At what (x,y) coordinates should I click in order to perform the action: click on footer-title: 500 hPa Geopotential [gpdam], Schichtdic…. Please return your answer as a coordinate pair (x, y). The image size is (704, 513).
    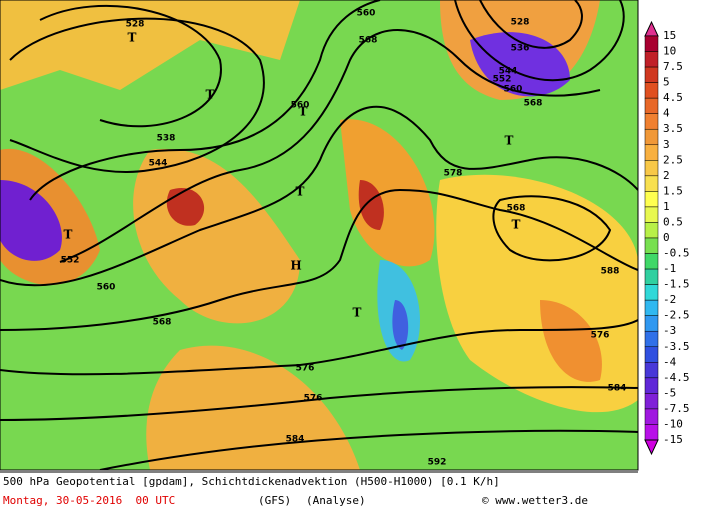
    Looking at the image, I should click on (251, 481).